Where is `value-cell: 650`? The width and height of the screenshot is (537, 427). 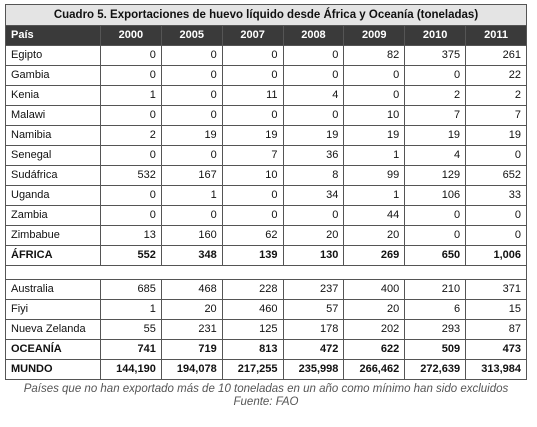
value-cell: 650 is located at coordinates (435, 255).